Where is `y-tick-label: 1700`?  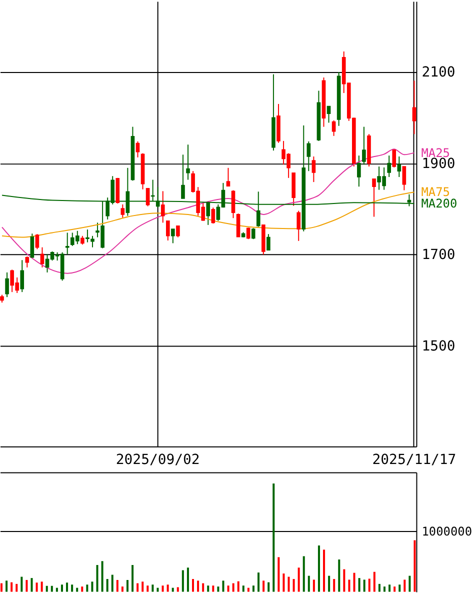 y-tick-label: 1700 is located at coordinates (439, 255).